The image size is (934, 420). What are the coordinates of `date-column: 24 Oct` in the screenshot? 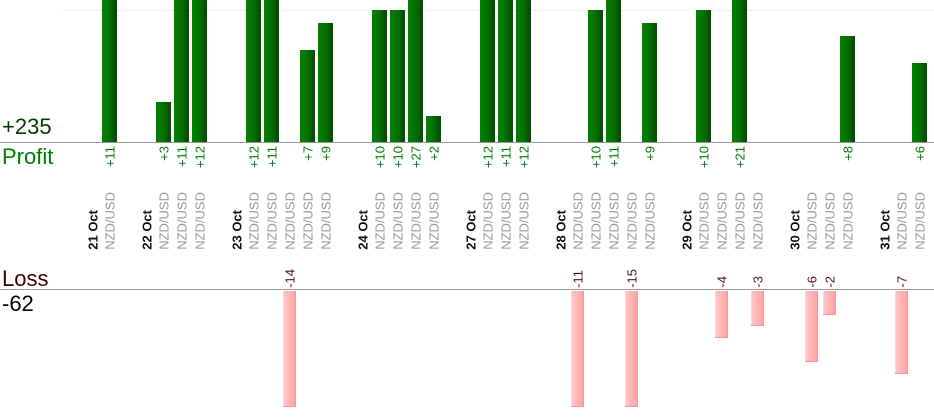 It's located at (363, 210).